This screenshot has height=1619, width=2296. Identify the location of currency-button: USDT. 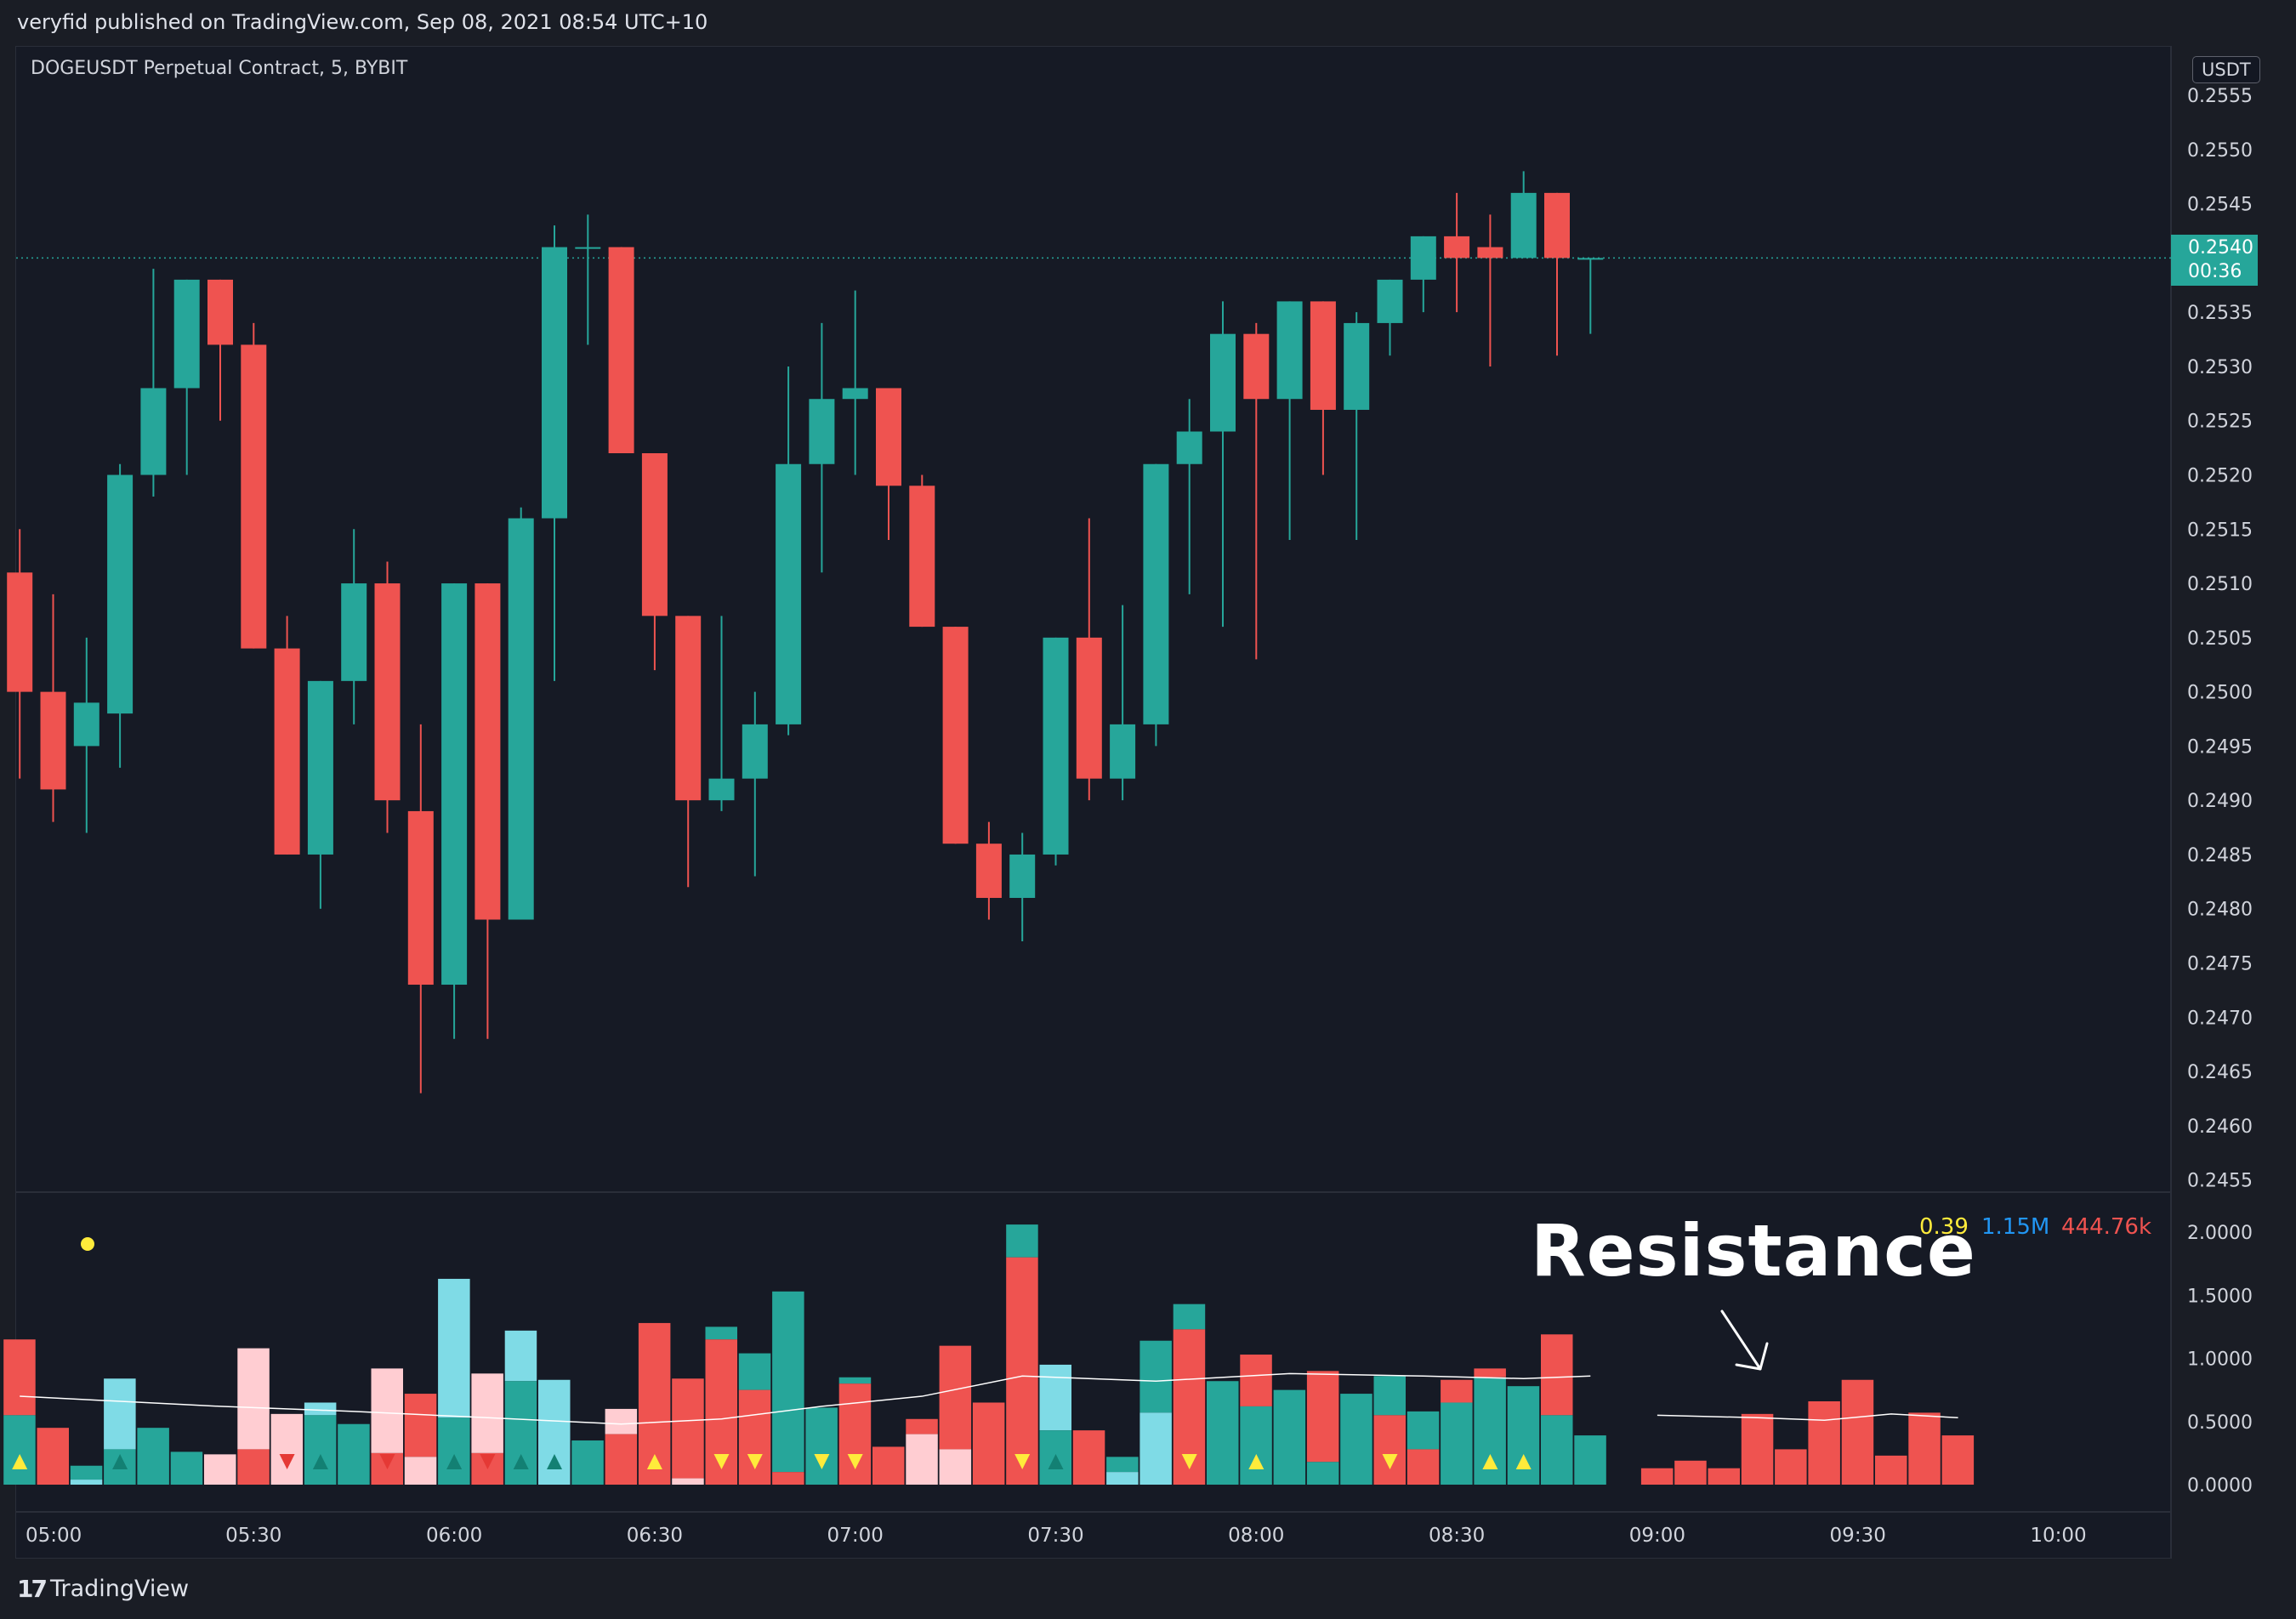
(2226, 69).